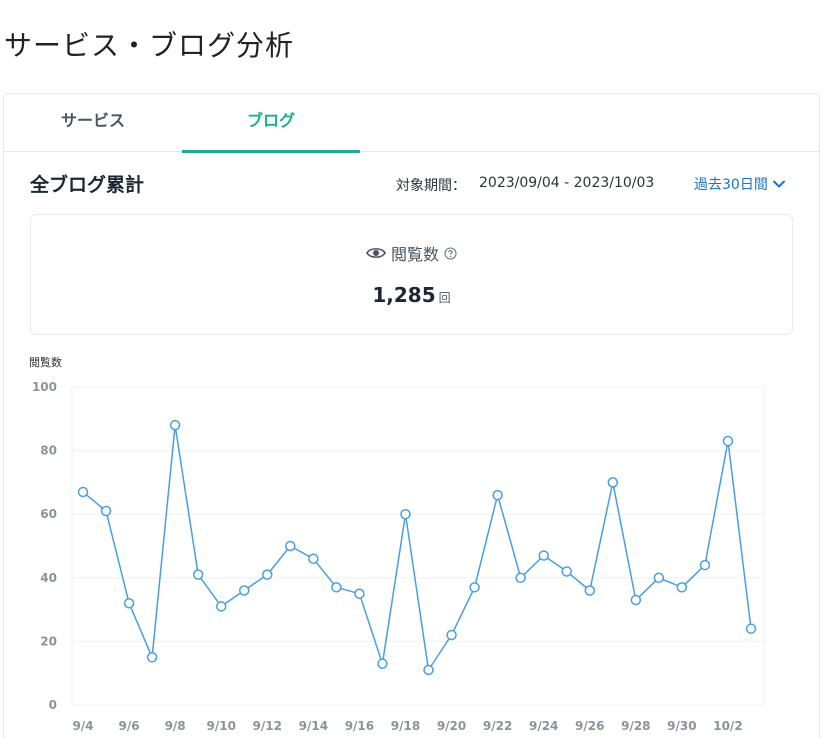  Describe the element at coordinates (778, 184) in the screenshot. I see `chevron-down-icon` at that location.